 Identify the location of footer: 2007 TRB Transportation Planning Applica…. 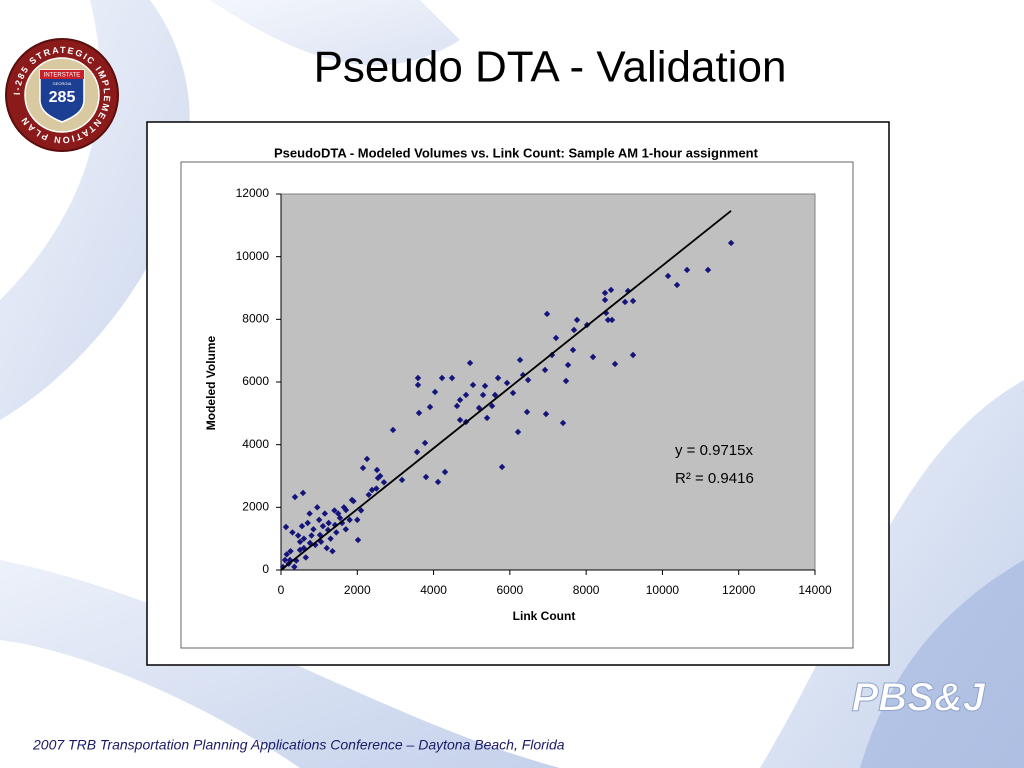
(298, 745).